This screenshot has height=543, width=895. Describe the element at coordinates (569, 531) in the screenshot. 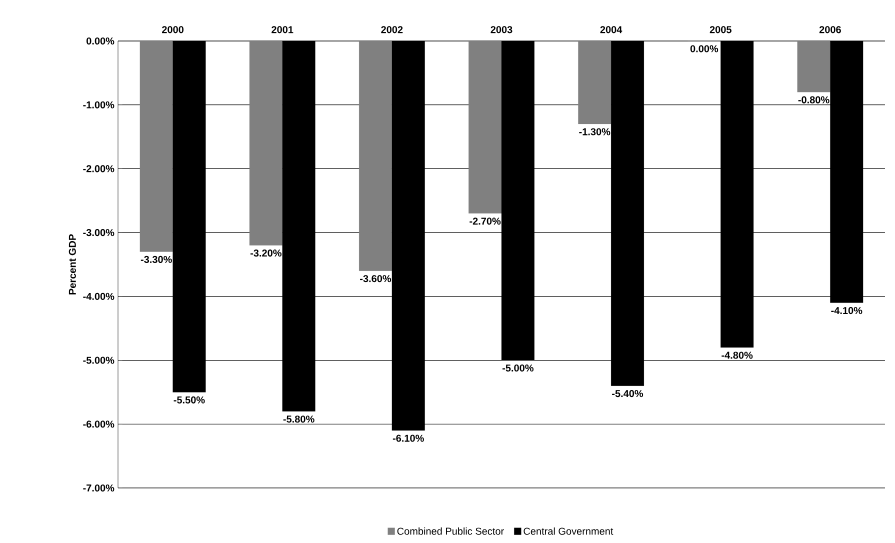

I see `legend-label: Central Government` at that location.